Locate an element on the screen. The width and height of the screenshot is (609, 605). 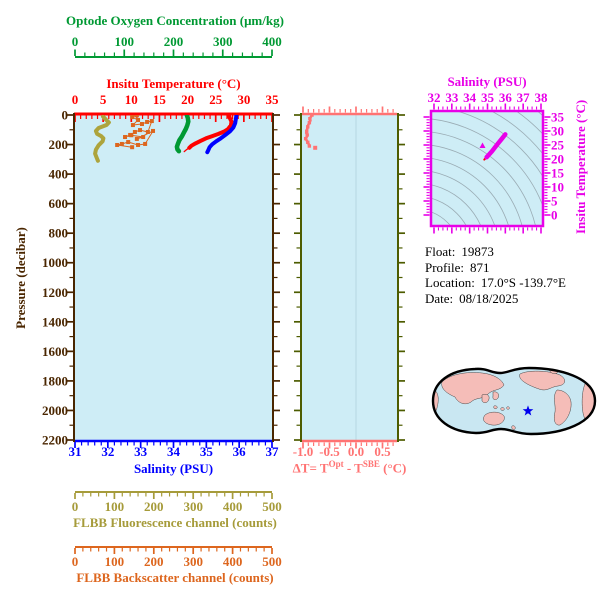
backscatter-axis-title: FLBB Backscatter channel (counts) is located at coordinates (175, 577).